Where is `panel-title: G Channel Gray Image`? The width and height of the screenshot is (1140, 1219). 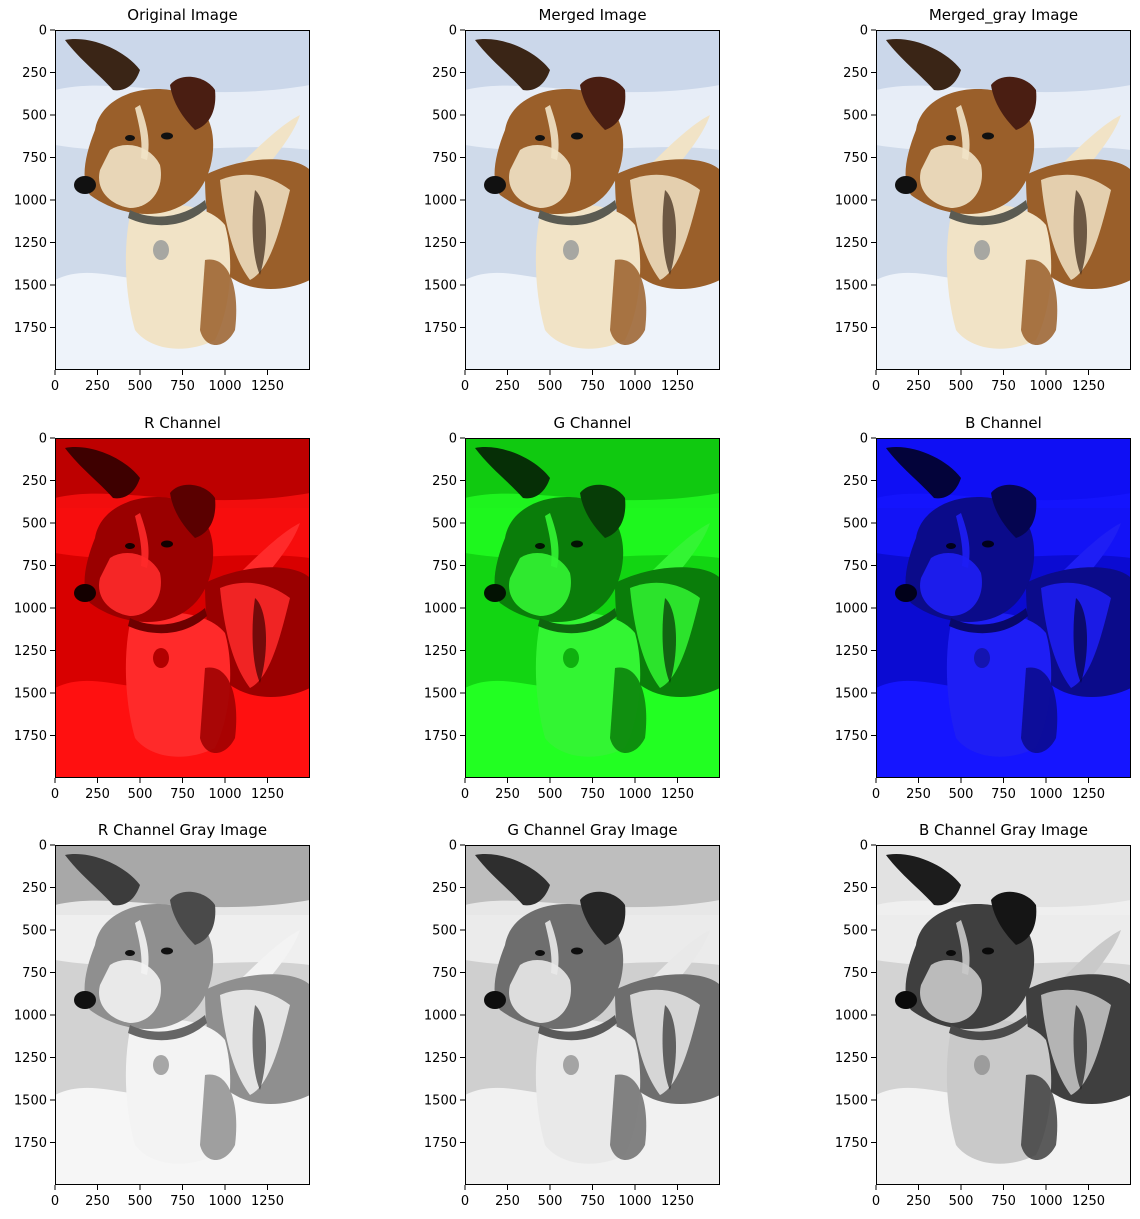
panel-title: G Channel Gray Image is located at coordinates (592, 830).